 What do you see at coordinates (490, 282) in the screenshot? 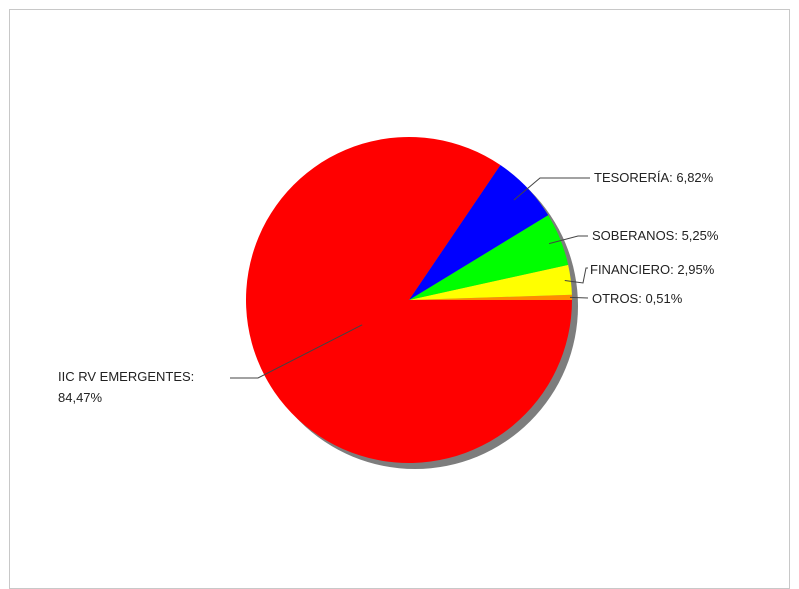
I see `pie-slice-financiero` at bounding box center [490, 282].